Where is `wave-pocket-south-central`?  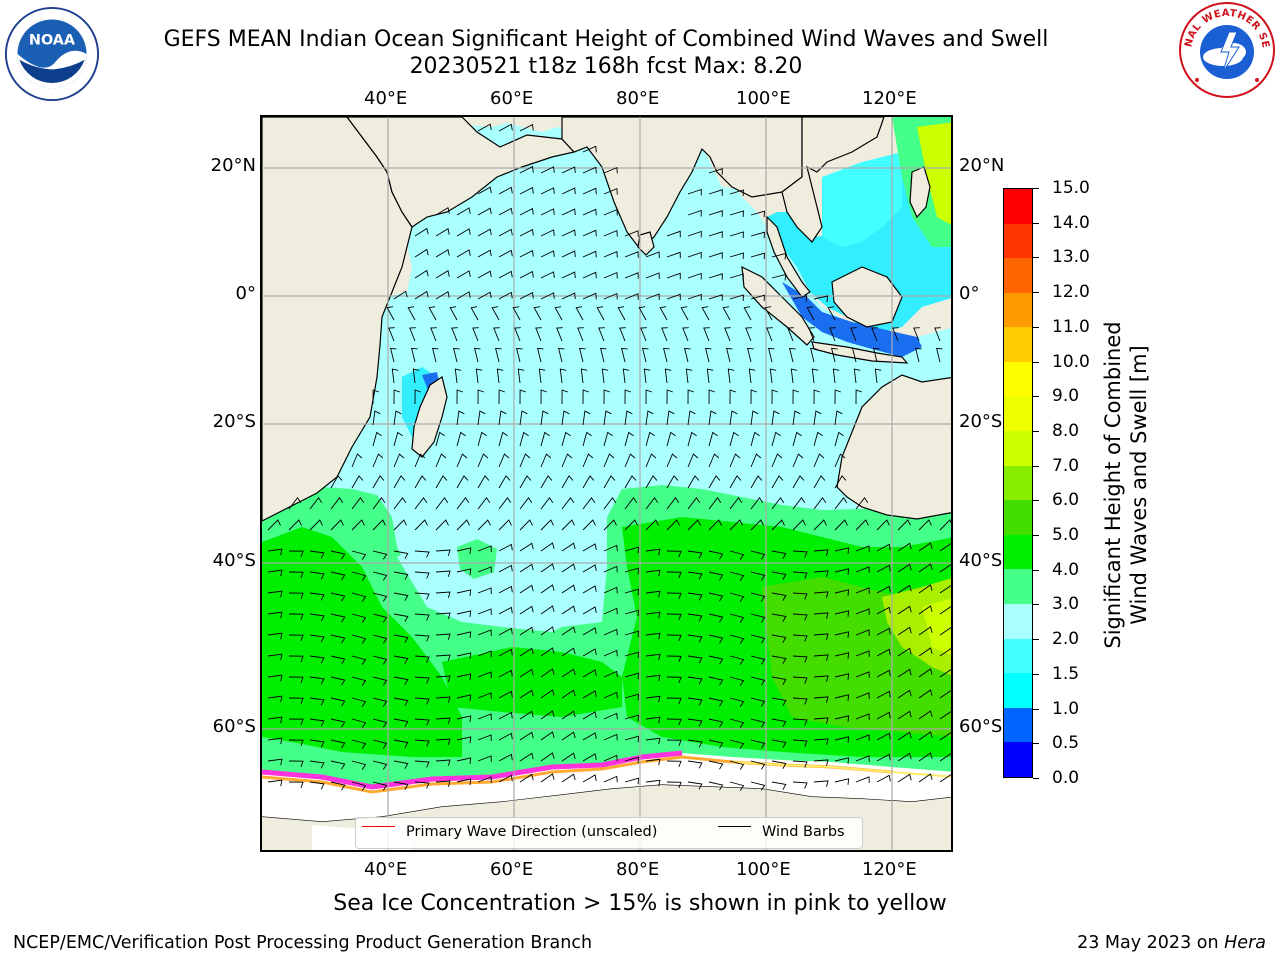
wave-pocket-south-central is located at coordinates (494, 584).